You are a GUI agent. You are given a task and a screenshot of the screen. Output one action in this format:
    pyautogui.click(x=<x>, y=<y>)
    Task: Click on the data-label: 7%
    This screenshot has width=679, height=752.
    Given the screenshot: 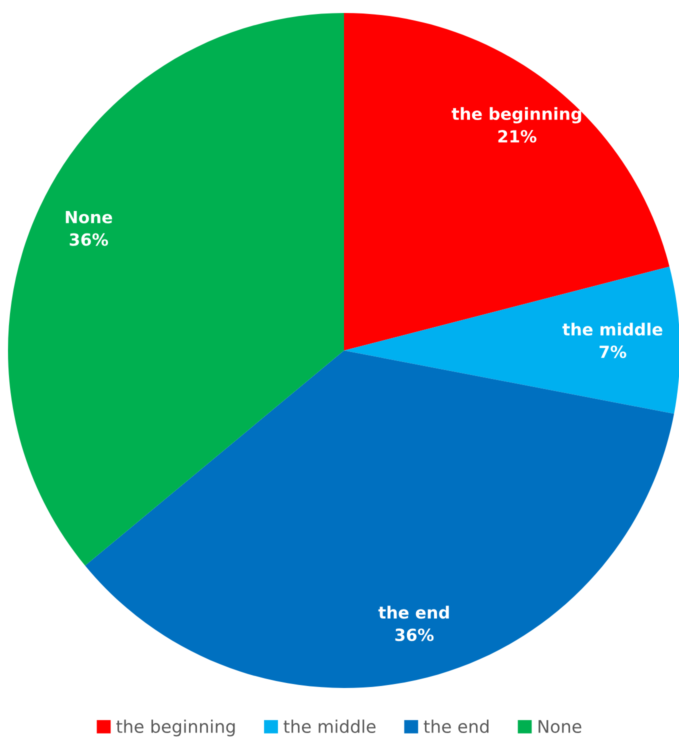 What is the action you would take?
    pyautogui.click(x=613, y=351)
    